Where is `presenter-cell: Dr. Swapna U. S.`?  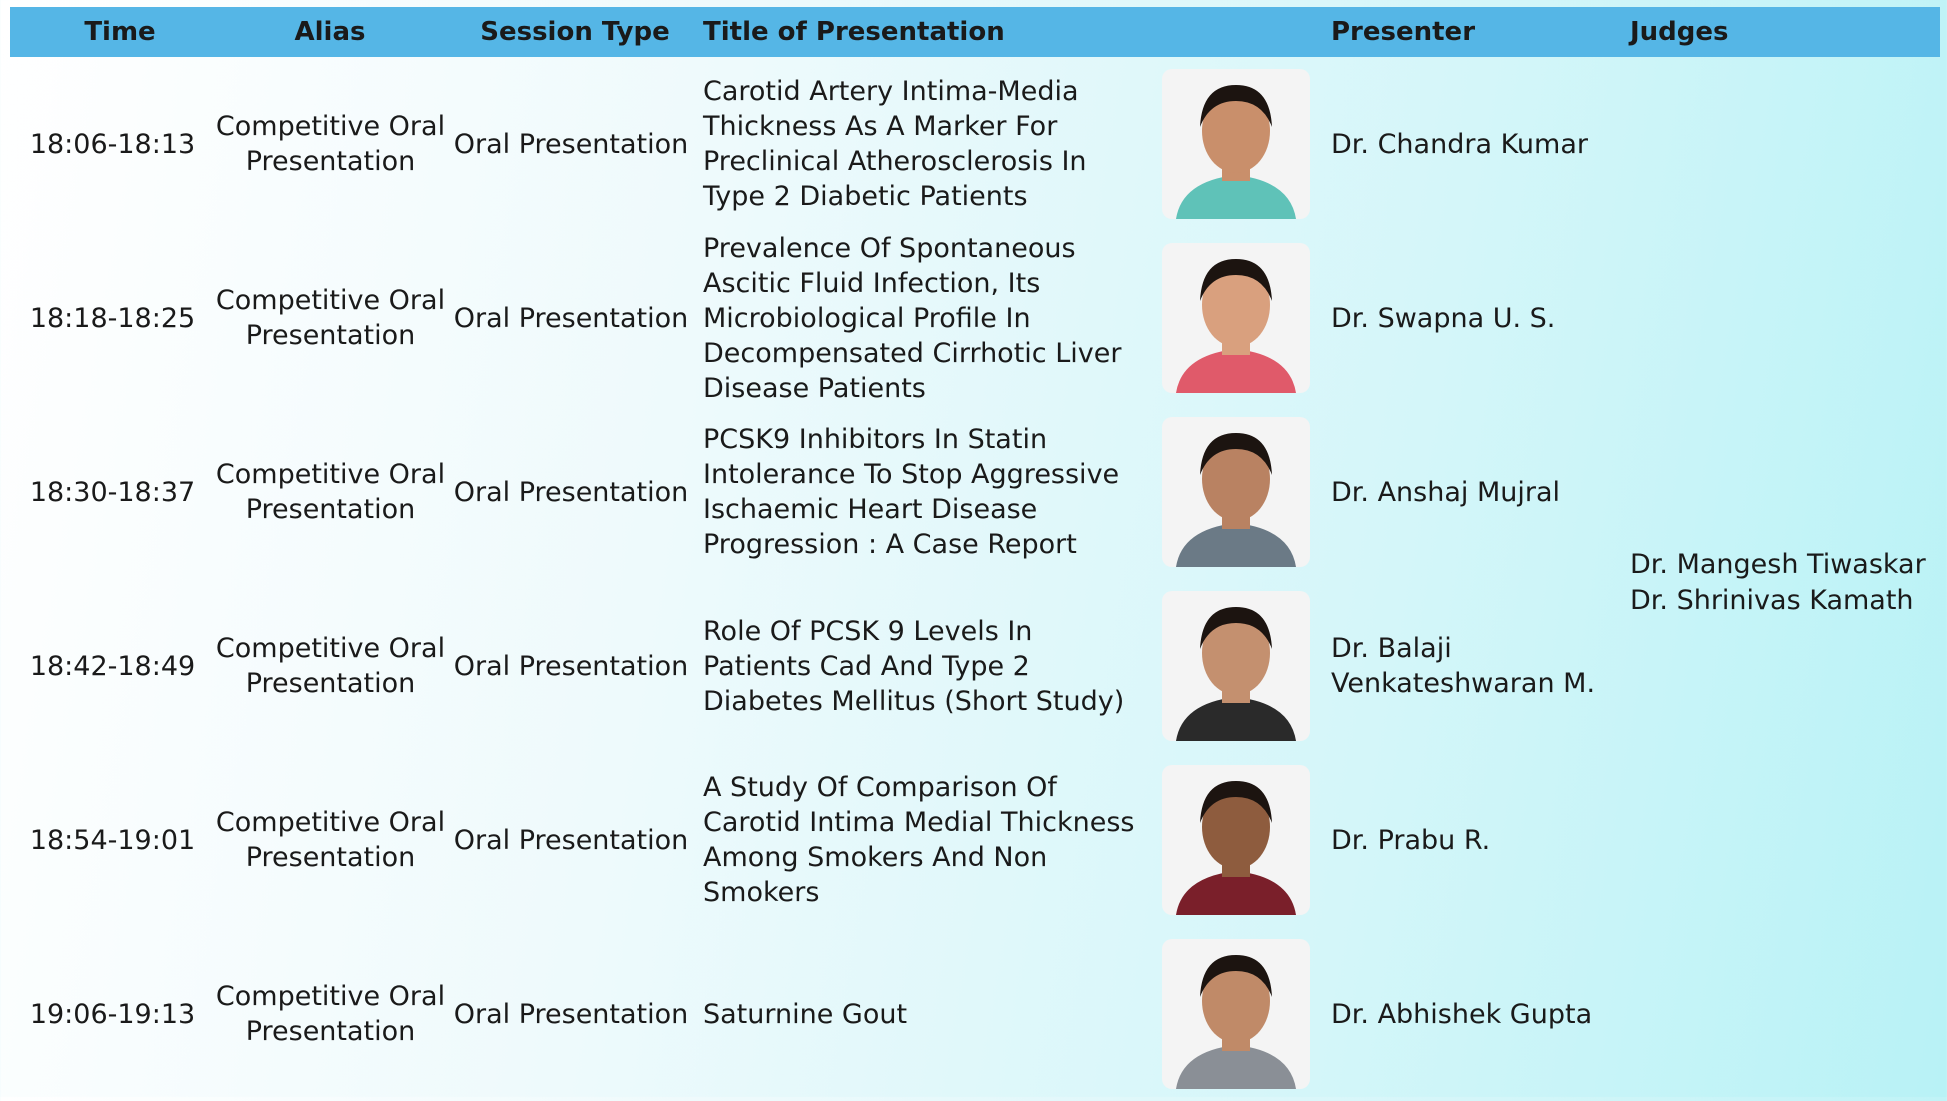
presenter-cell: Dr. Swapna U. S. is located at coordinates (1443, 318).